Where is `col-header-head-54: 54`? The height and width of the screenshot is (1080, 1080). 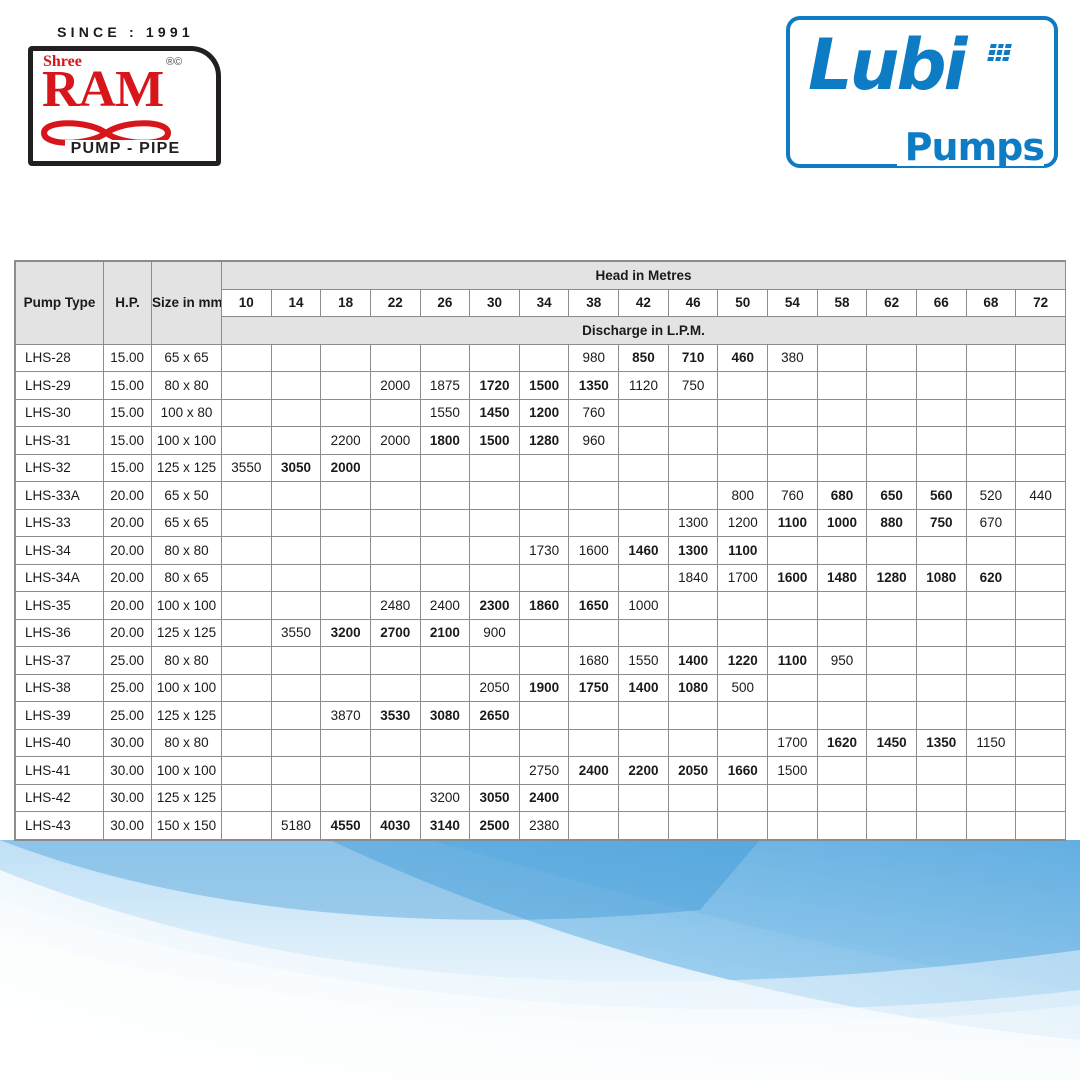 col-header-head-54: 54 is located at coordinates (792, 302).